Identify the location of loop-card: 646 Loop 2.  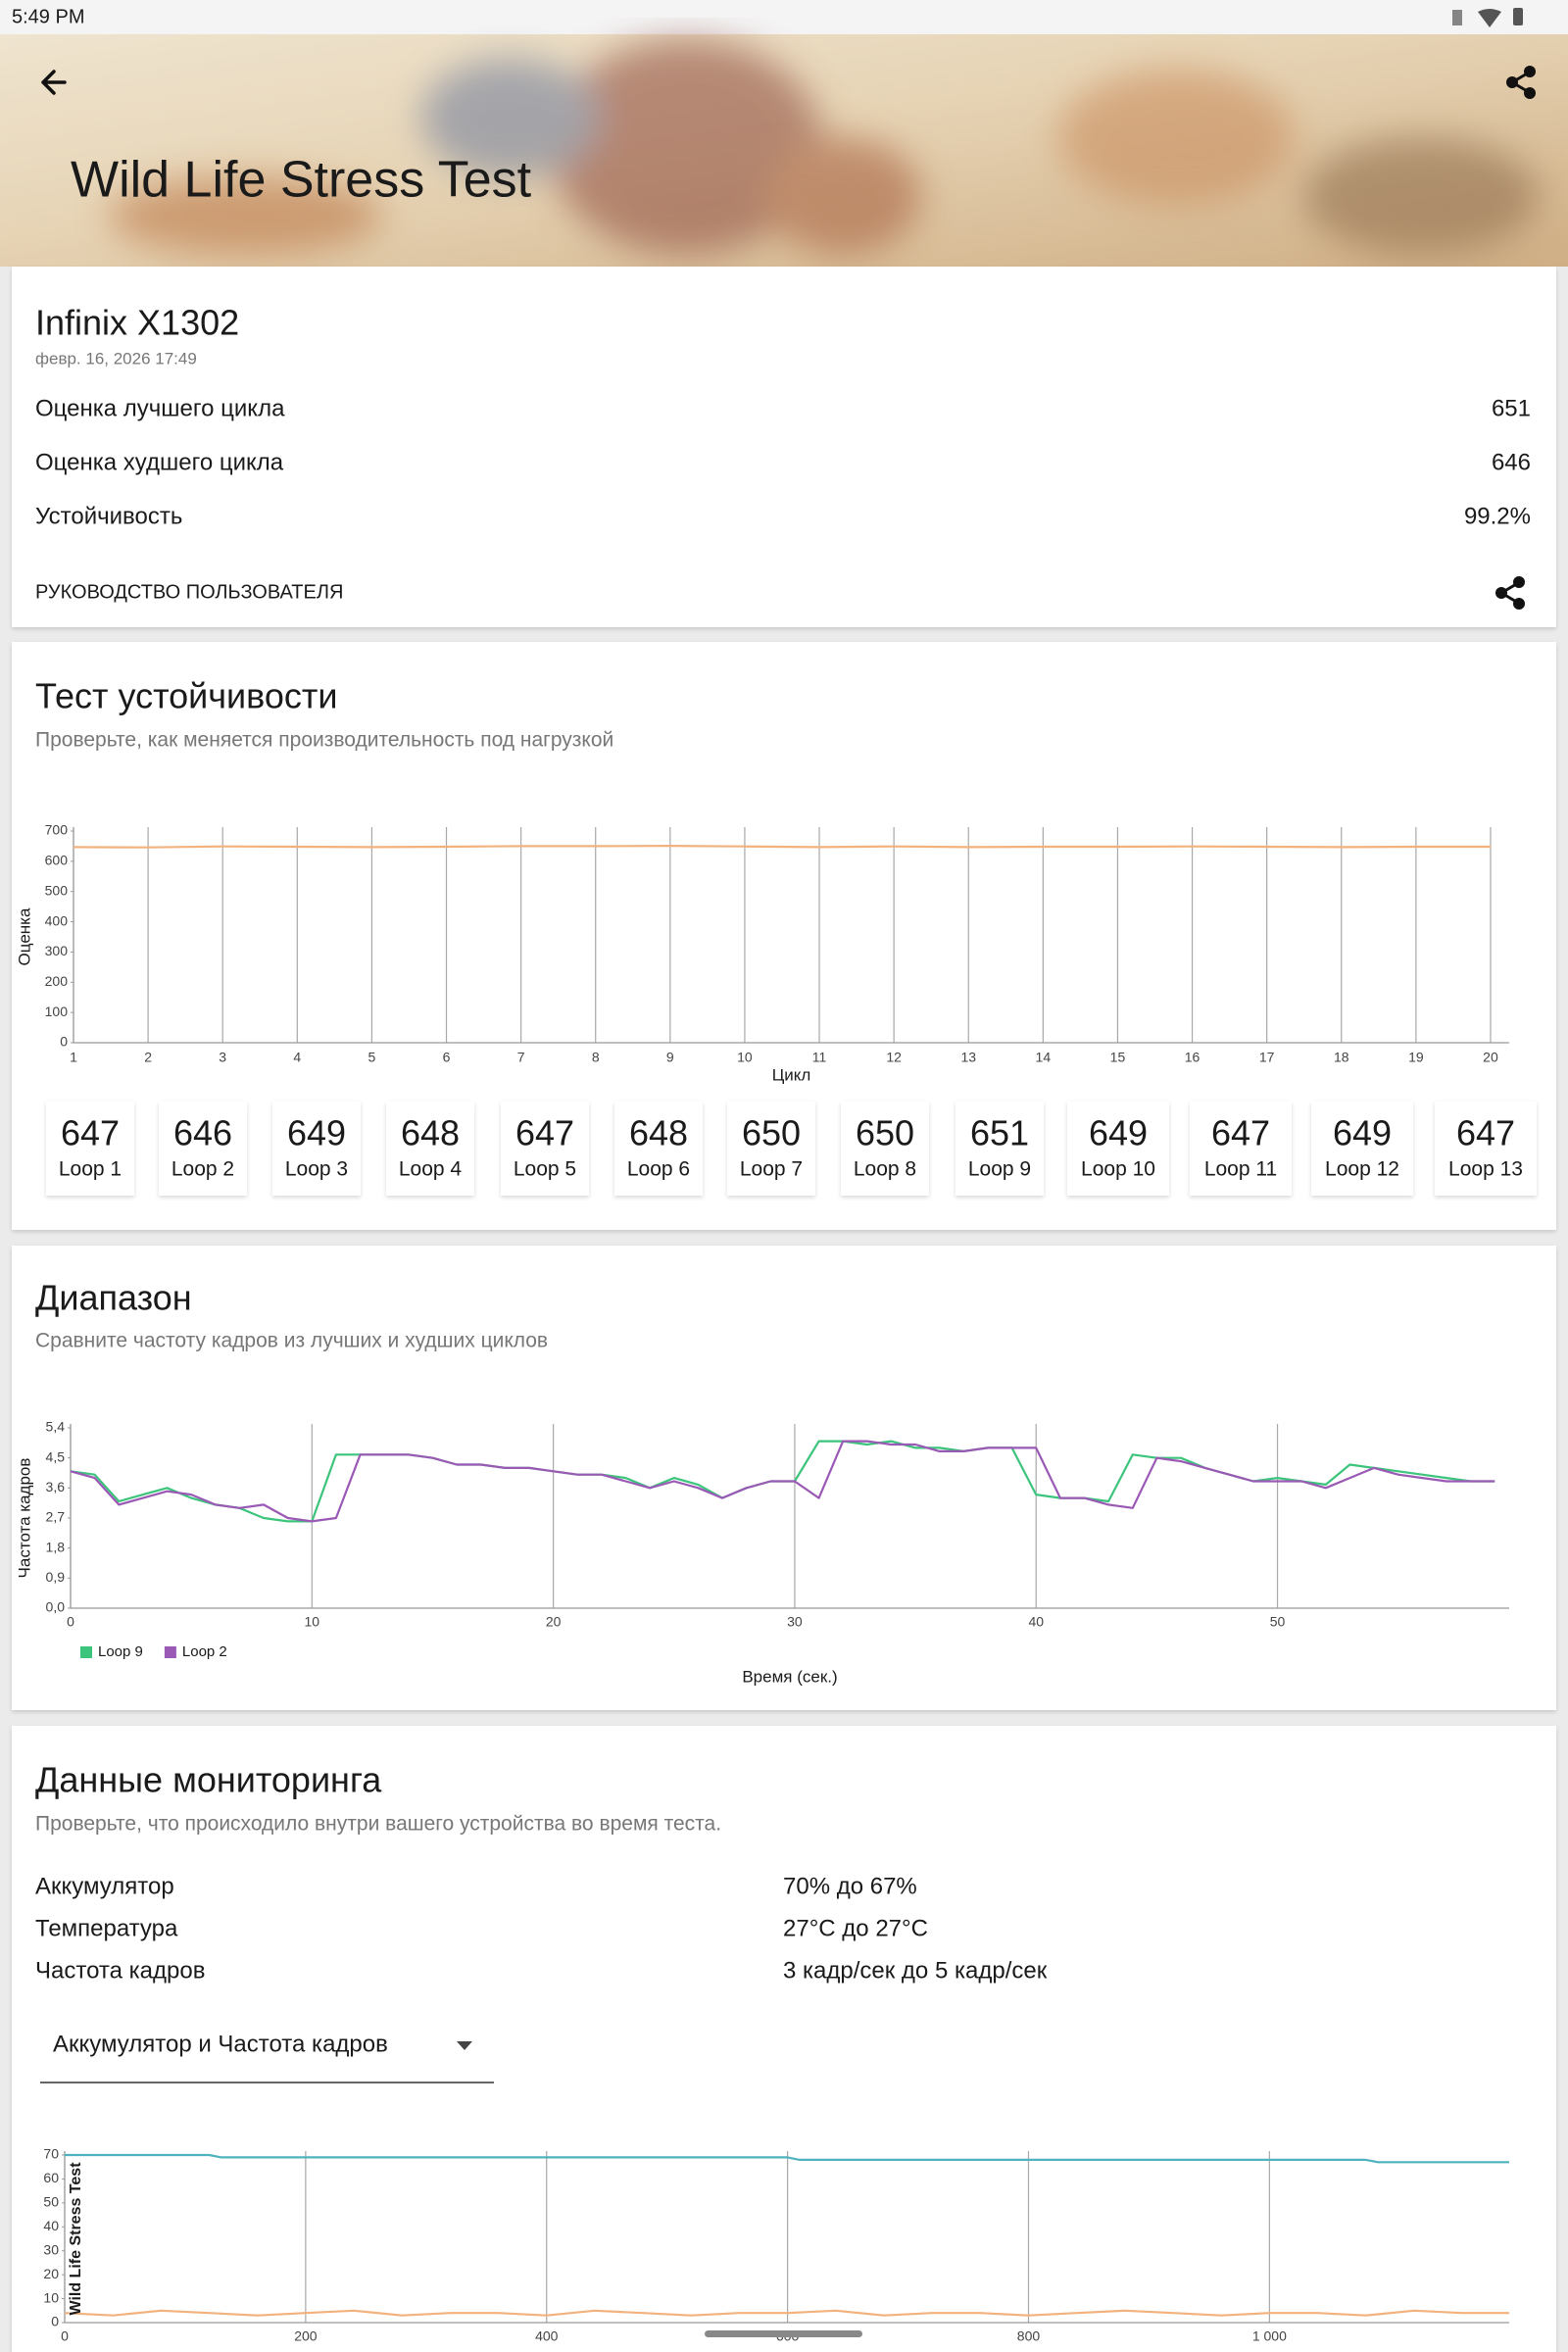
(203, 1149).